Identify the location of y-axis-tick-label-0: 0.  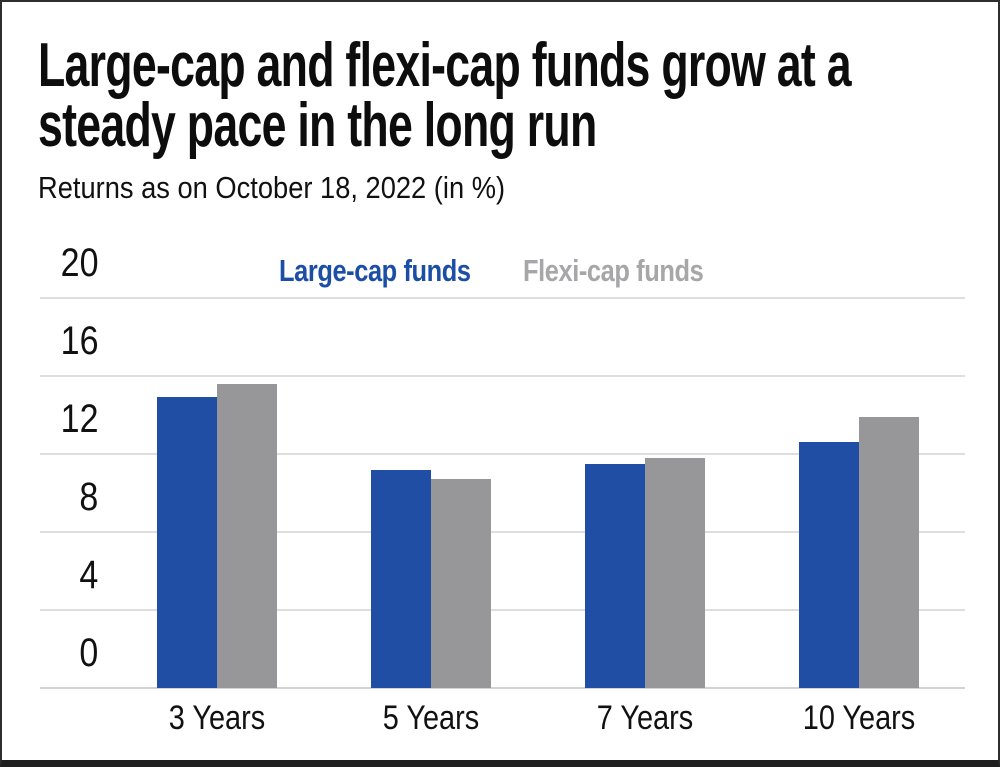
(50, 653).